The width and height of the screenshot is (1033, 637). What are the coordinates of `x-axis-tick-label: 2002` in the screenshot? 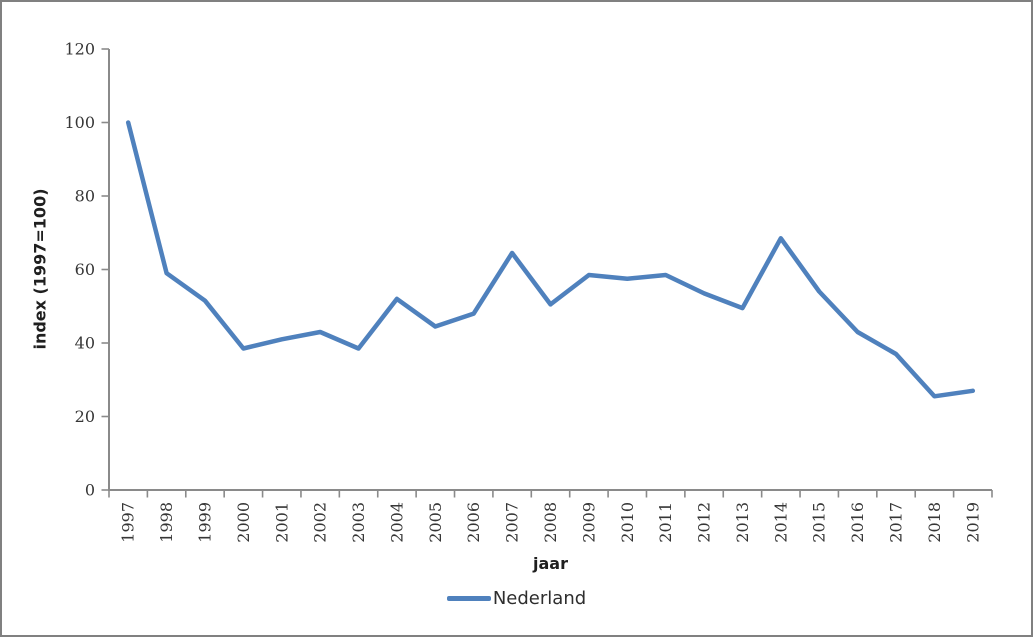 It's located at (320, 522).